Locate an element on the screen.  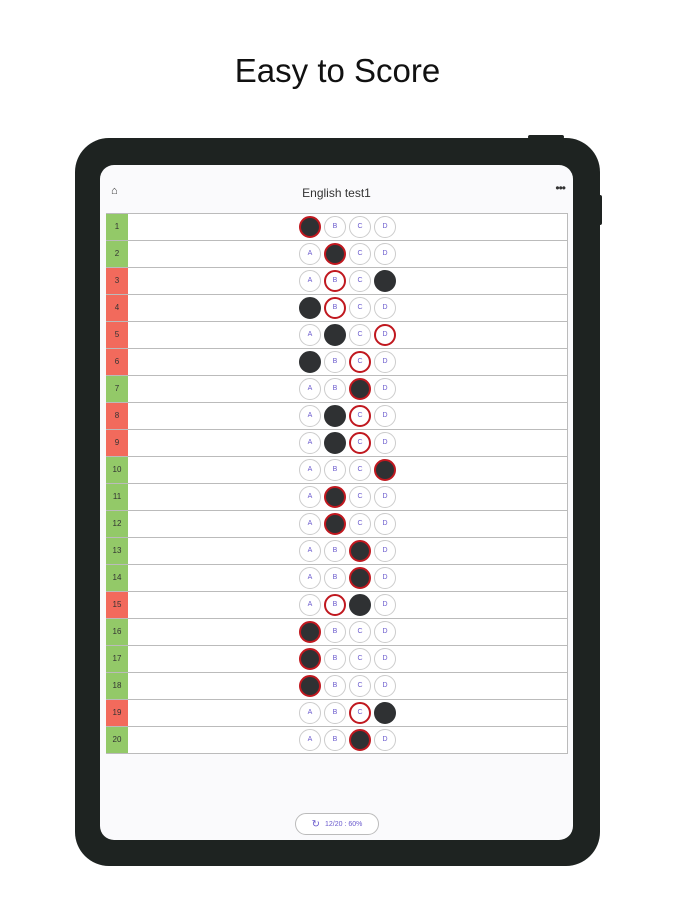
table-row: 20 ABCD is located at coordinates (337, 740).